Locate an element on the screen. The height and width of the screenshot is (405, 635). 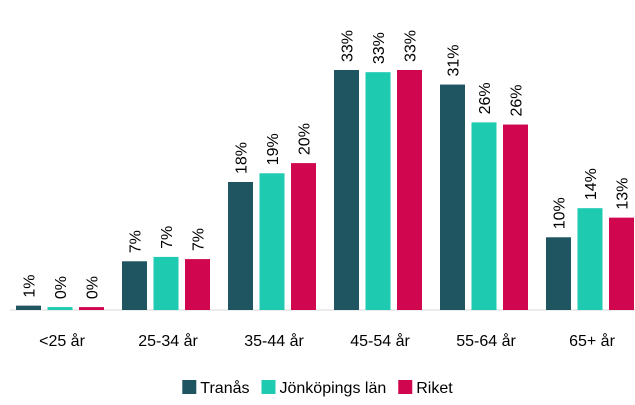
legend-label: Jönköpings län is located at coordinates (333, 388).